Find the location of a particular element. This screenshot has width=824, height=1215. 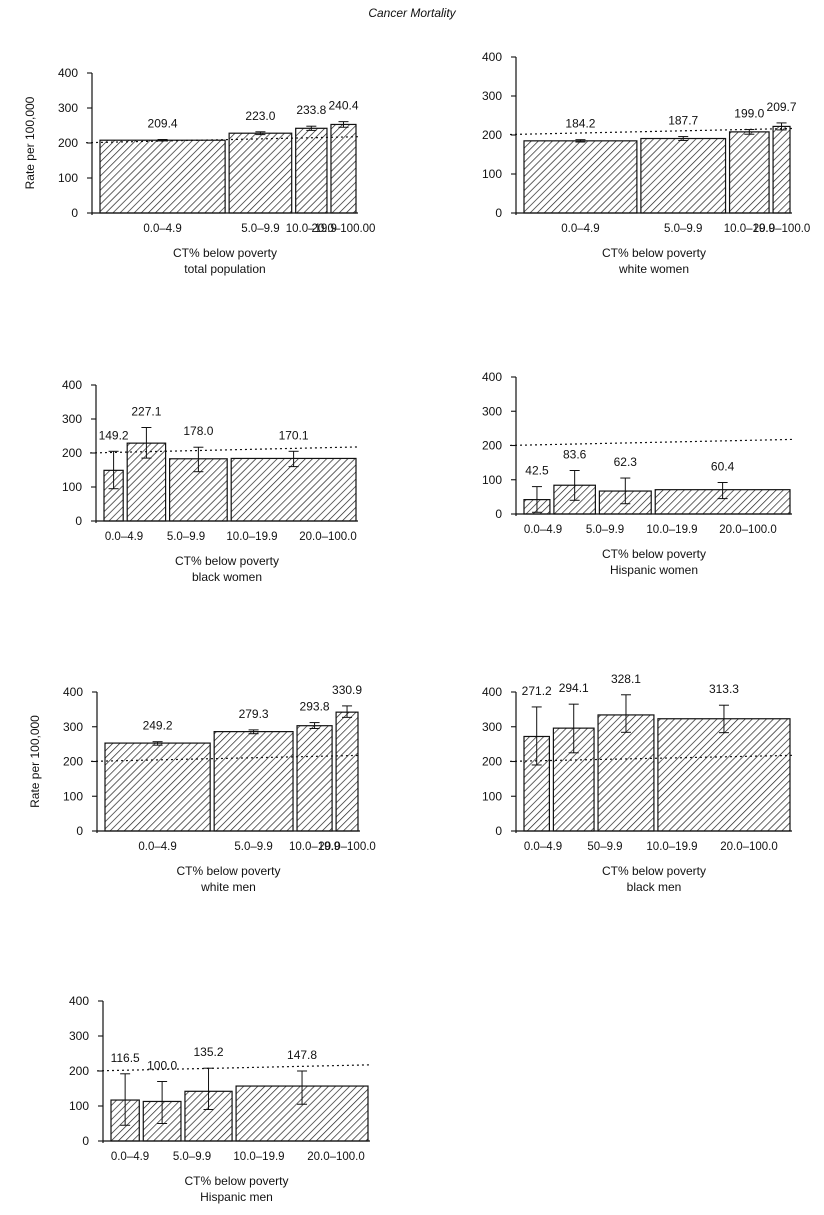

x-tick-label: 20.0–100.00 is located at coordinates (344, 229).